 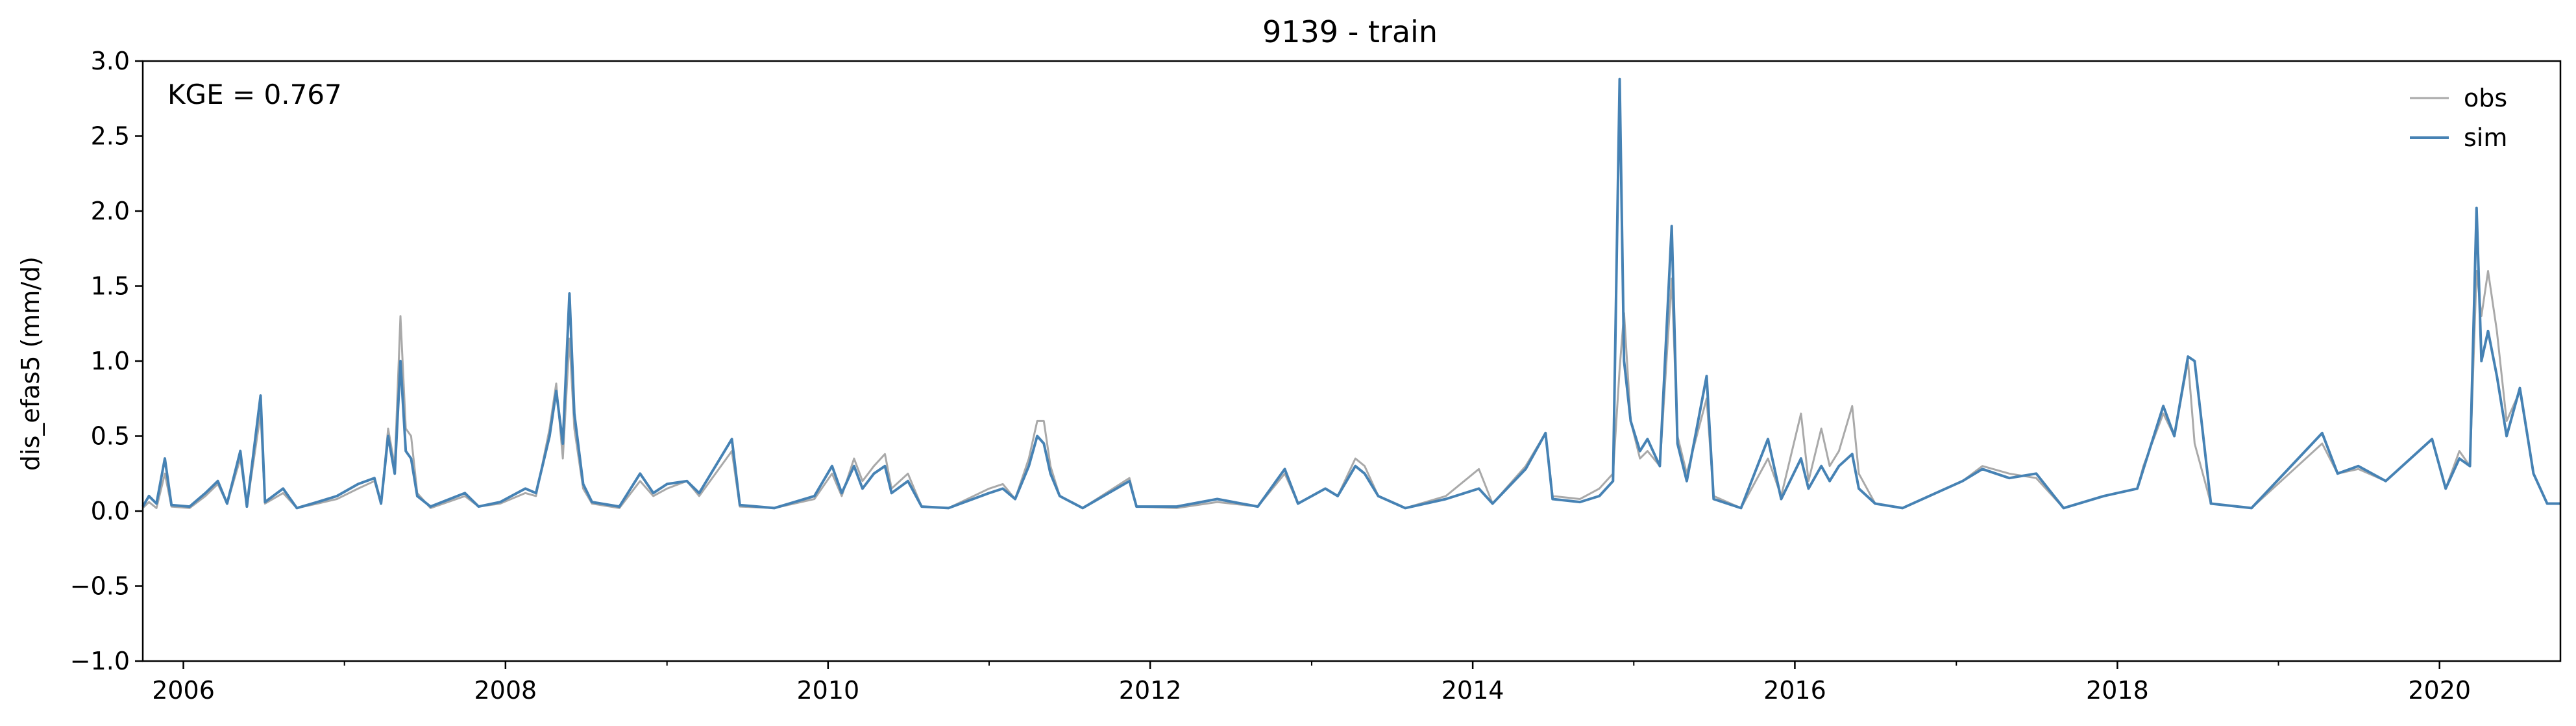 I want to click on x-tick-label: 2012, so click(x=1150, y=690).